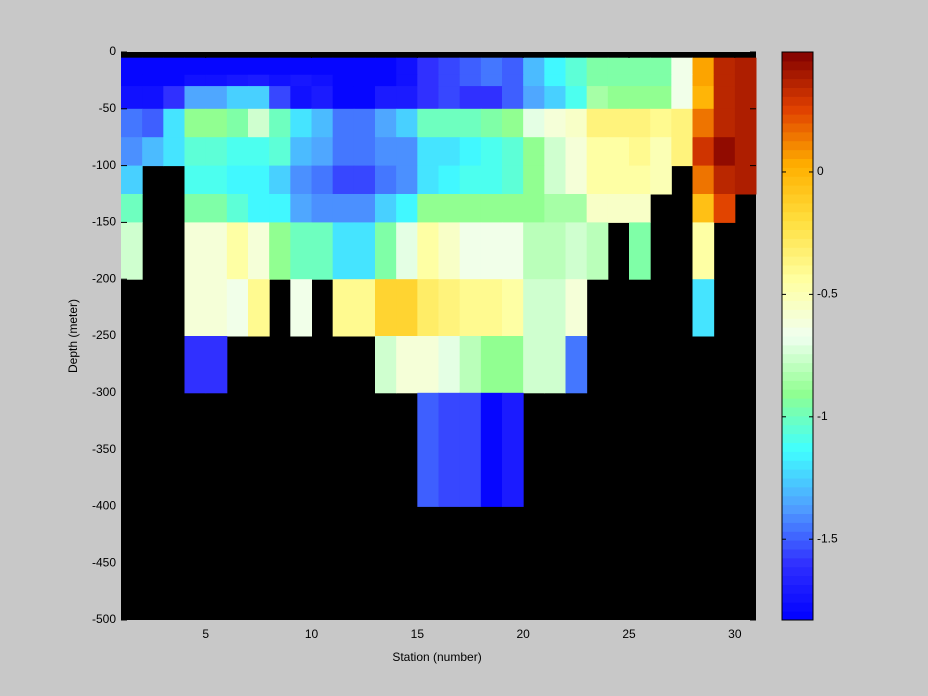 Image resolution: width=928 pixels, height=696 pixels. I want to click on y-tick-label: -100, so click(104, 165).